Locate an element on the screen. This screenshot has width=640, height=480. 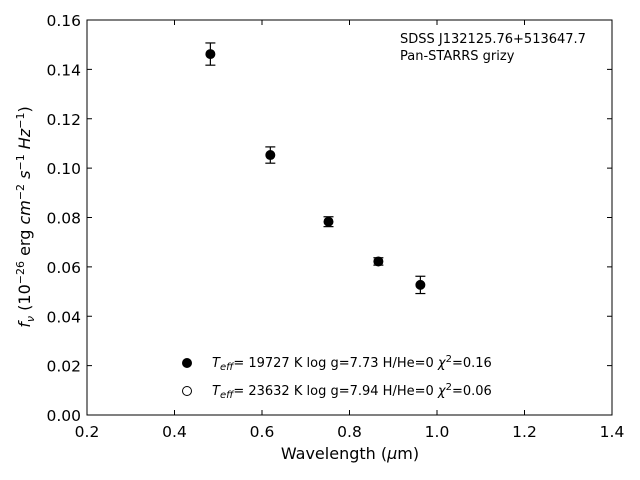
annotation-object-name: SDSS J132125.76+513647.7 is located at coordinates (493, 39).